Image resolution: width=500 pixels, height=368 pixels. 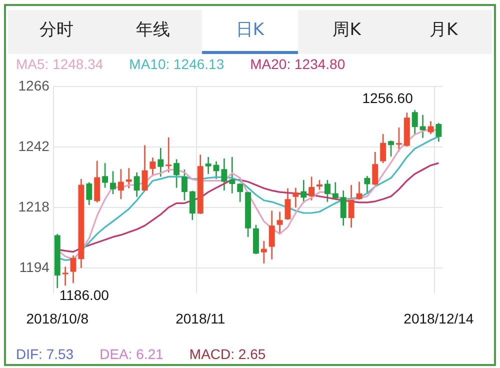 I want to click on text: 日K, so click(x=250, y=32).